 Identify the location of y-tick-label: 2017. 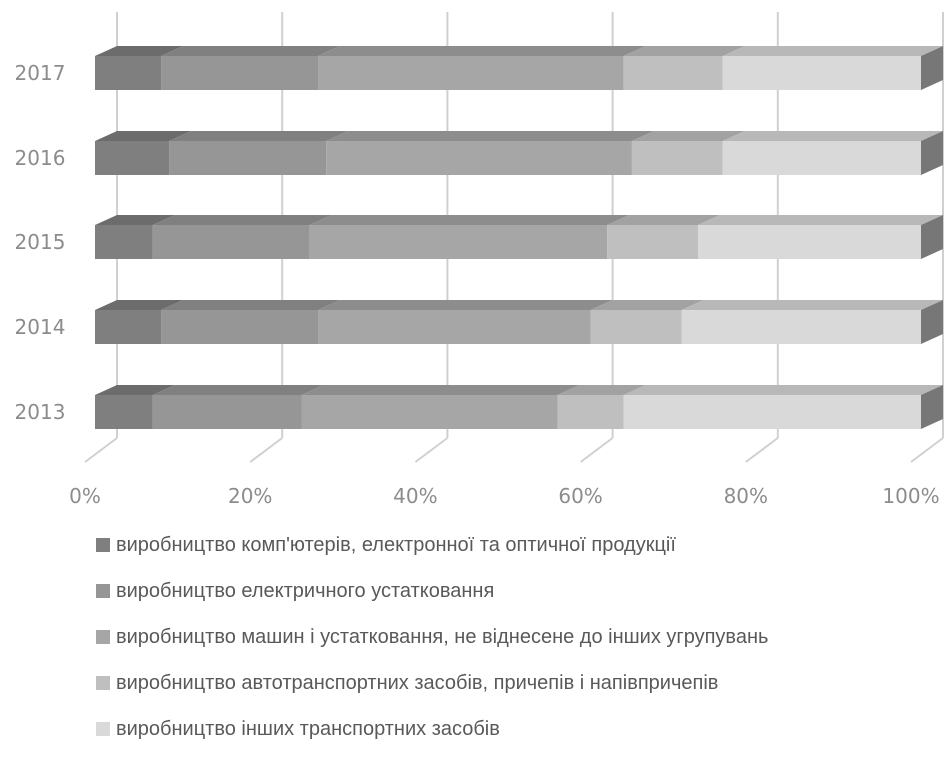
(40, 73).